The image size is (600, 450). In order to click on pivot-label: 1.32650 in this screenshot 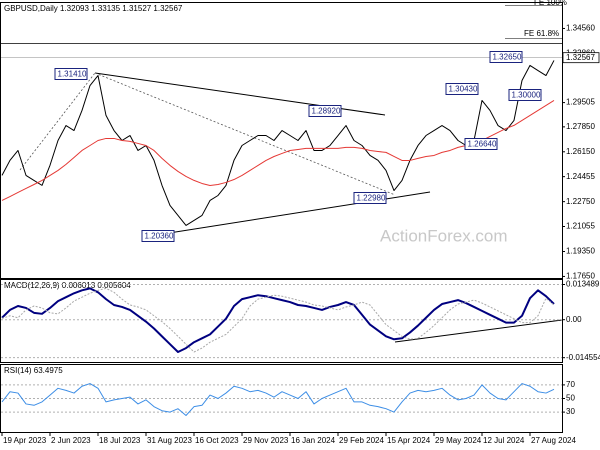, I will do `click(507, 57)`.